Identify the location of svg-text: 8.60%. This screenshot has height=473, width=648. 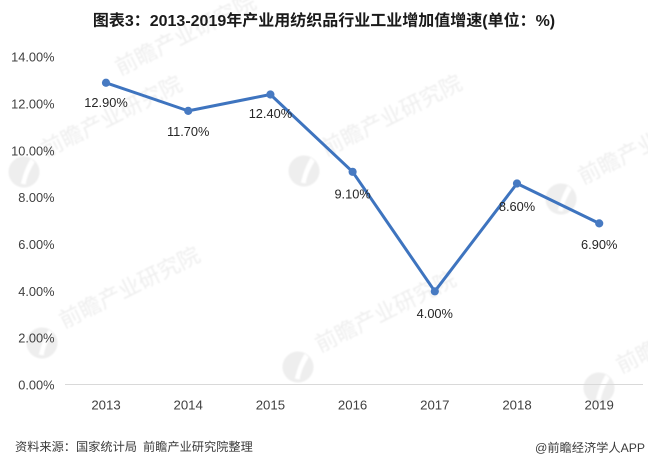
(517, 206).